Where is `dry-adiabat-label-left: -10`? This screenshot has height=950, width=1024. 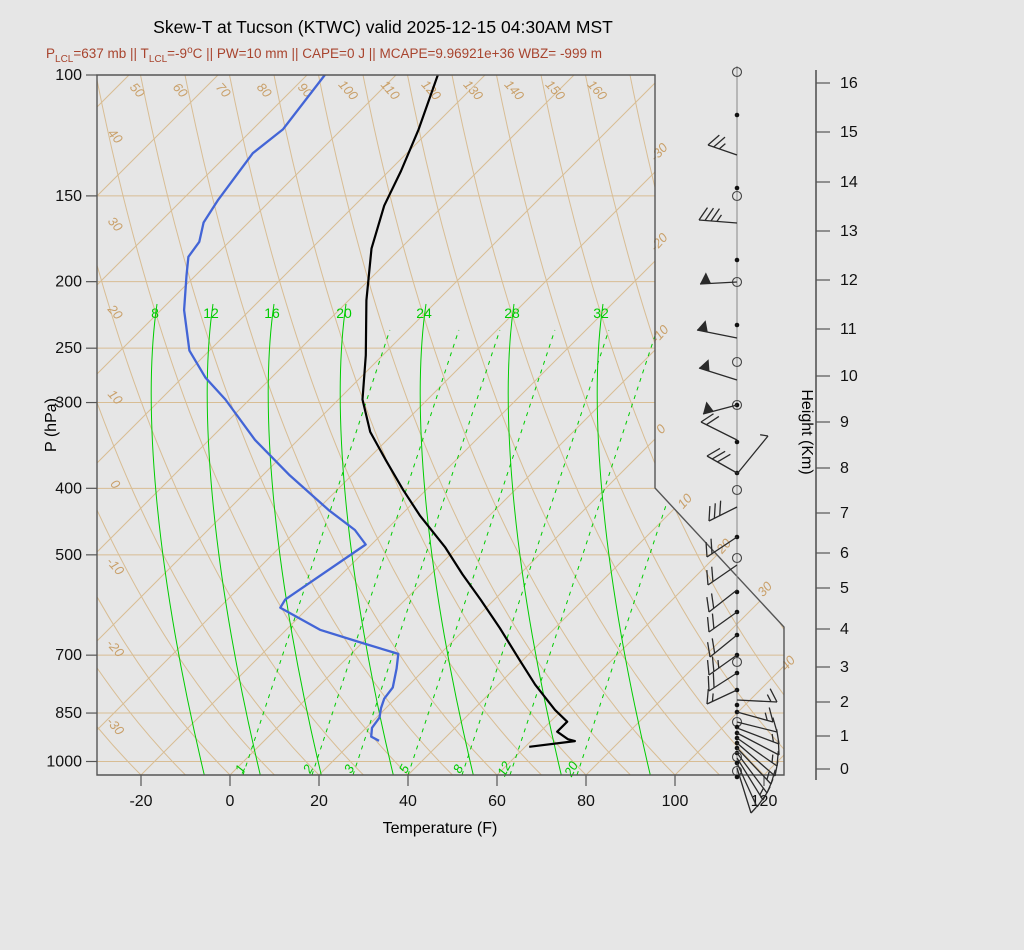
dry-adiabat-label-left: -10 is located at coordinates (115, 566).